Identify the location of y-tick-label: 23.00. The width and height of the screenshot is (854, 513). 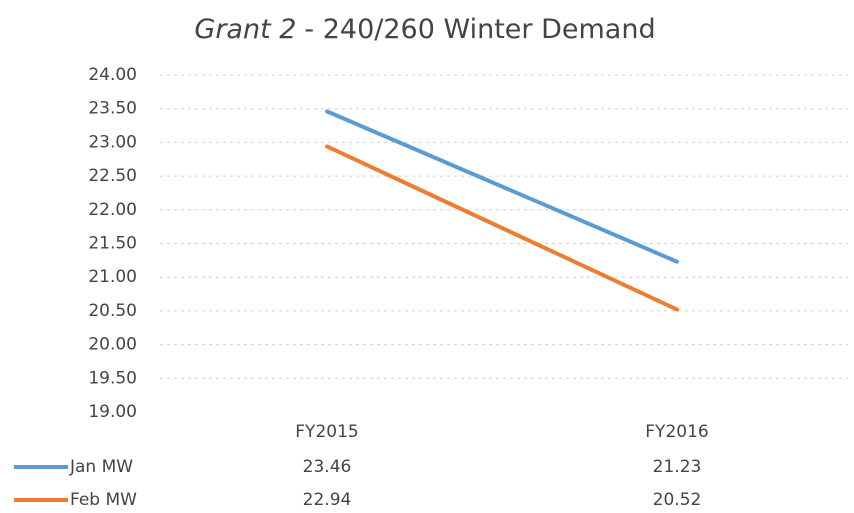
(112, 142).